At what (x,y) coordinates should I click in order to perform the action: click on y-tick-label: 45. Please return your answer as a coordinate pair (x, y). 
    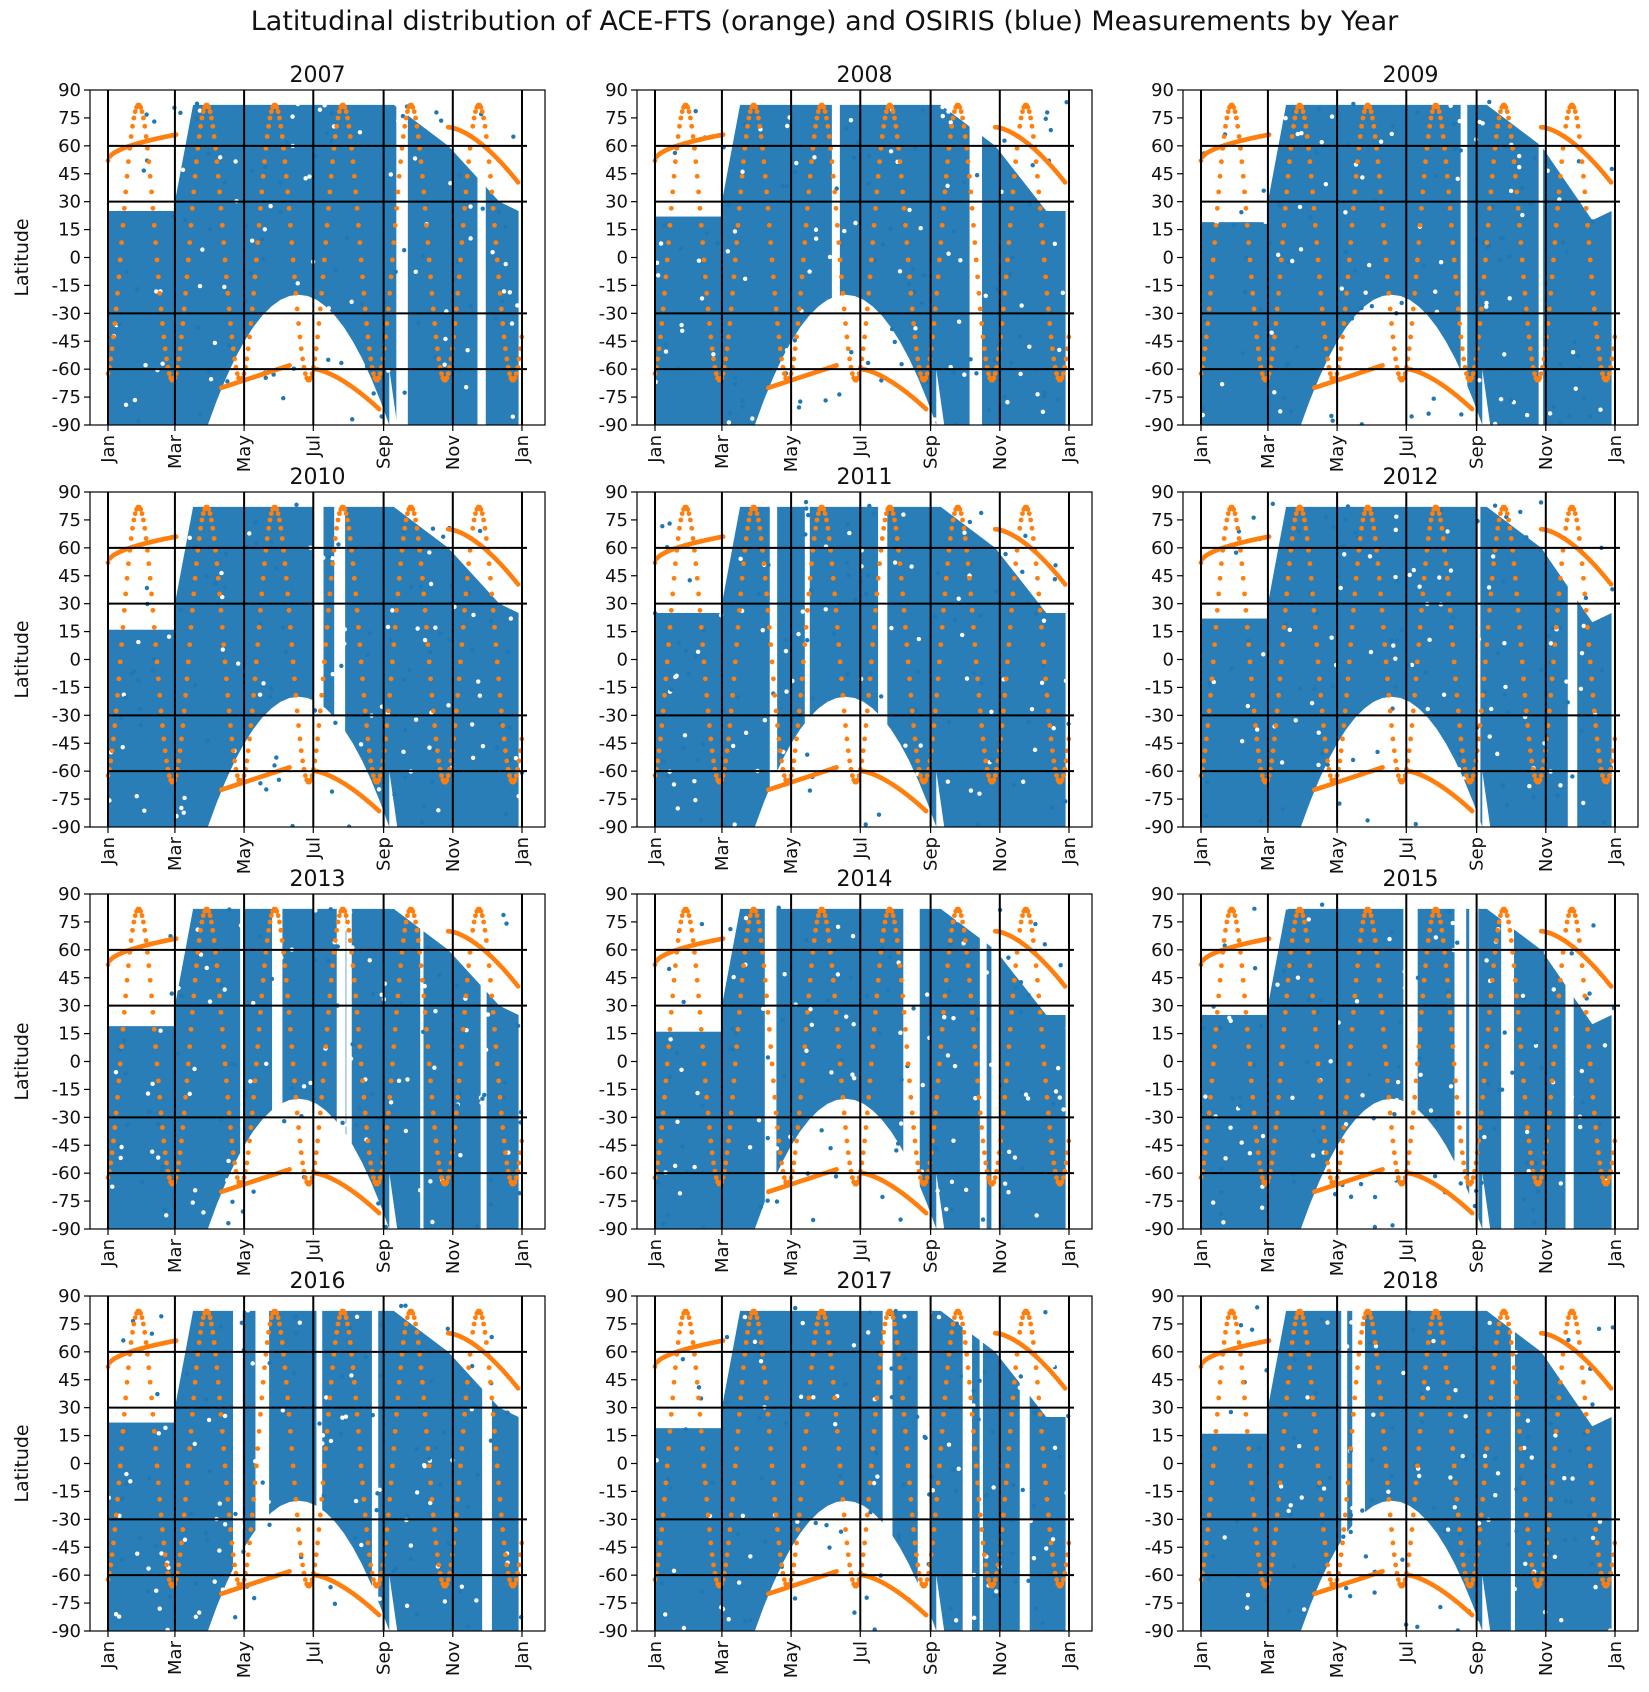
    Looking at the image, I should click on (1162, 576).